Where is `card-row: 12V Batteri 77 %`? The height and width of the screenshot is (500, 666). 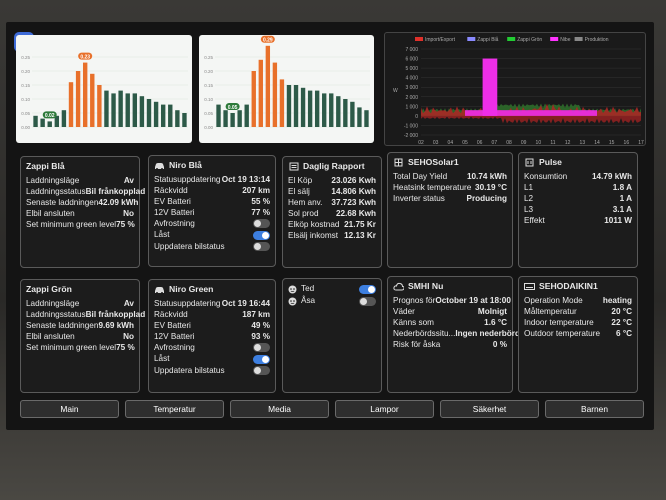
card-row: 12V Batteri 77 % is located at coordinates (212, 212).